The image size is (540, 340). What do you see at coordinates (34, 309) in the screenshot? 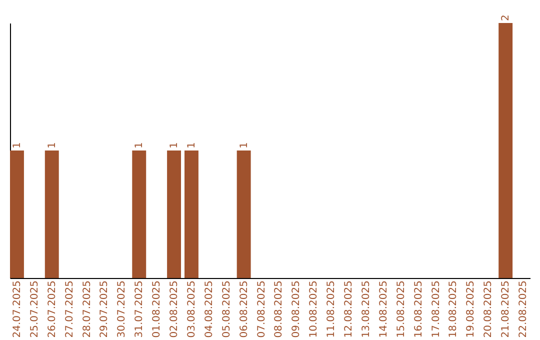
I see `x-tick-label: 25.07.2025` at bounding box center [34, 309].